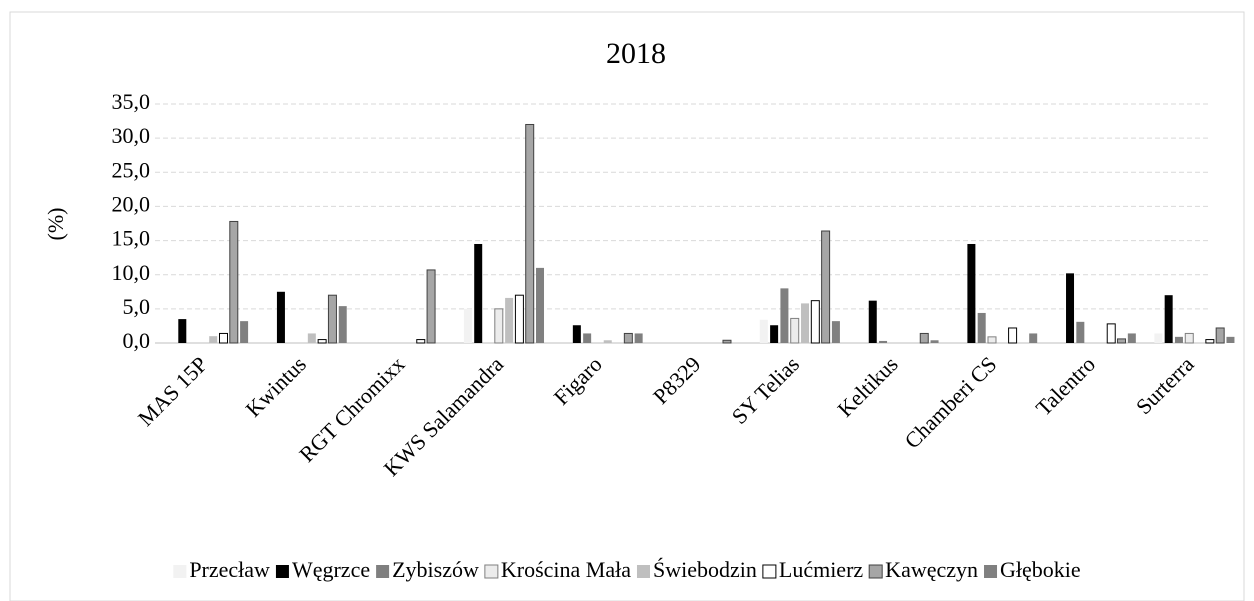  What do you see at coordinates (131, 238) in the screenshot?
I see `y-tick-label: 15,0` at bounding box center [131, 238].